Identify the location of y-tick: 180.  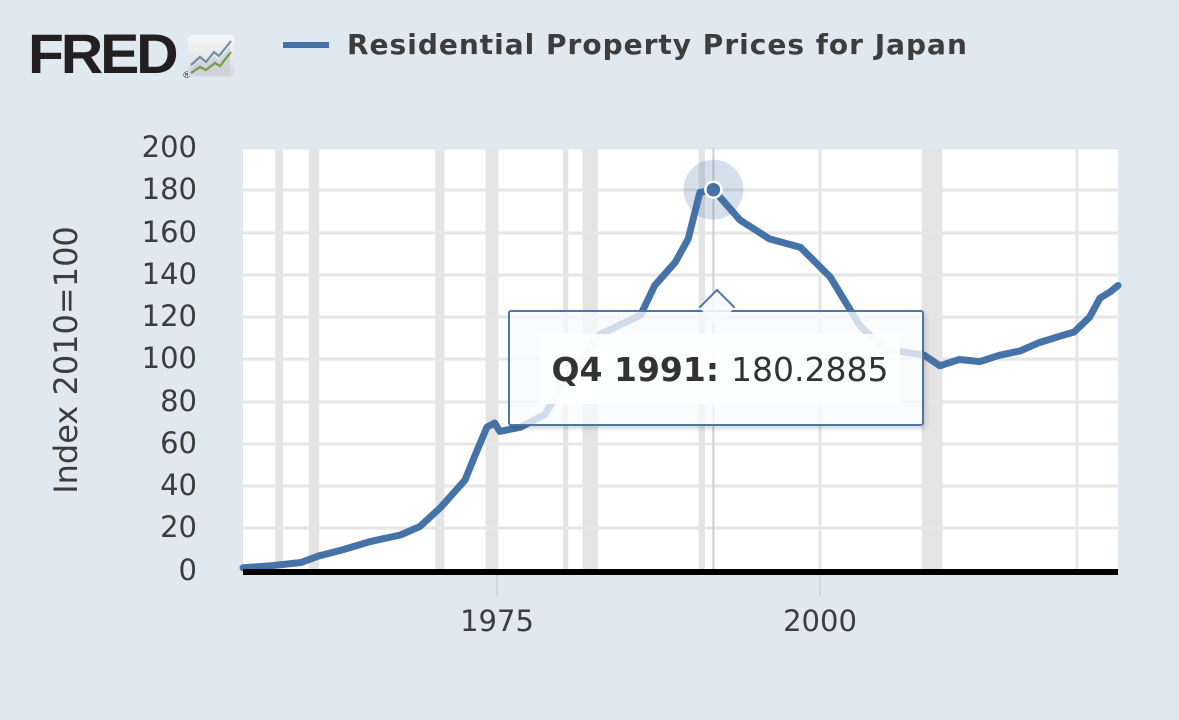
(169, 189).